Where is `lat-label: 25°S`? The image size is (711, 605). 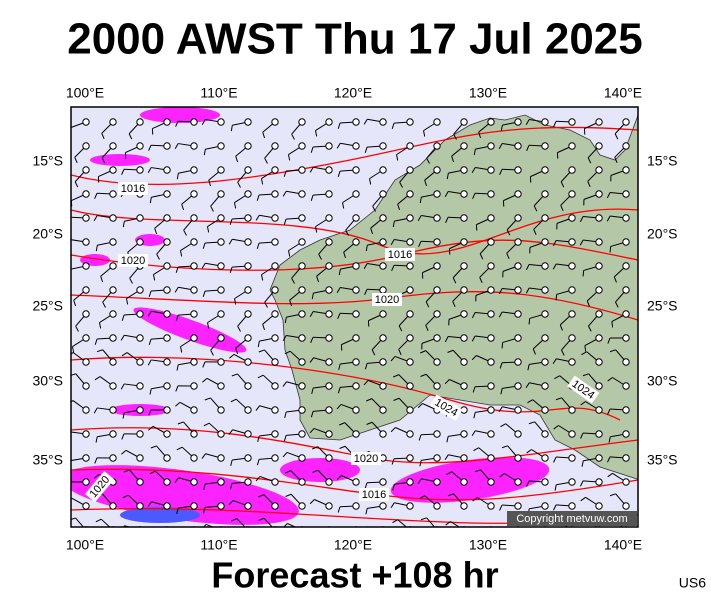
lat-label: 25°S is located at coordinates (47, 306).